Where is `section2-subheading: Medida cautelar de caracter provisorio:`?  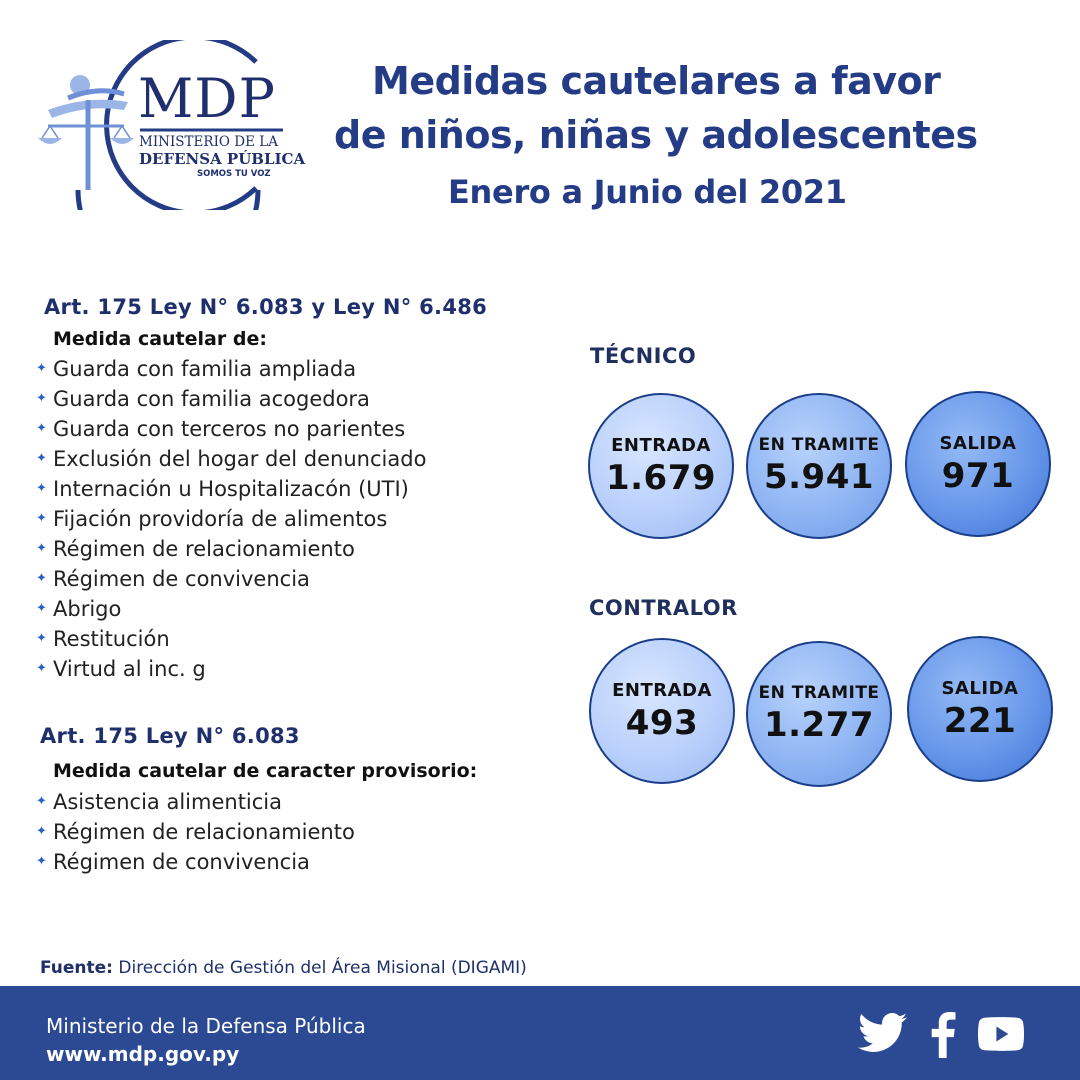 section2-subheading: Medida cautelar de caracter provisorio: is located at coordinates (265, 771).